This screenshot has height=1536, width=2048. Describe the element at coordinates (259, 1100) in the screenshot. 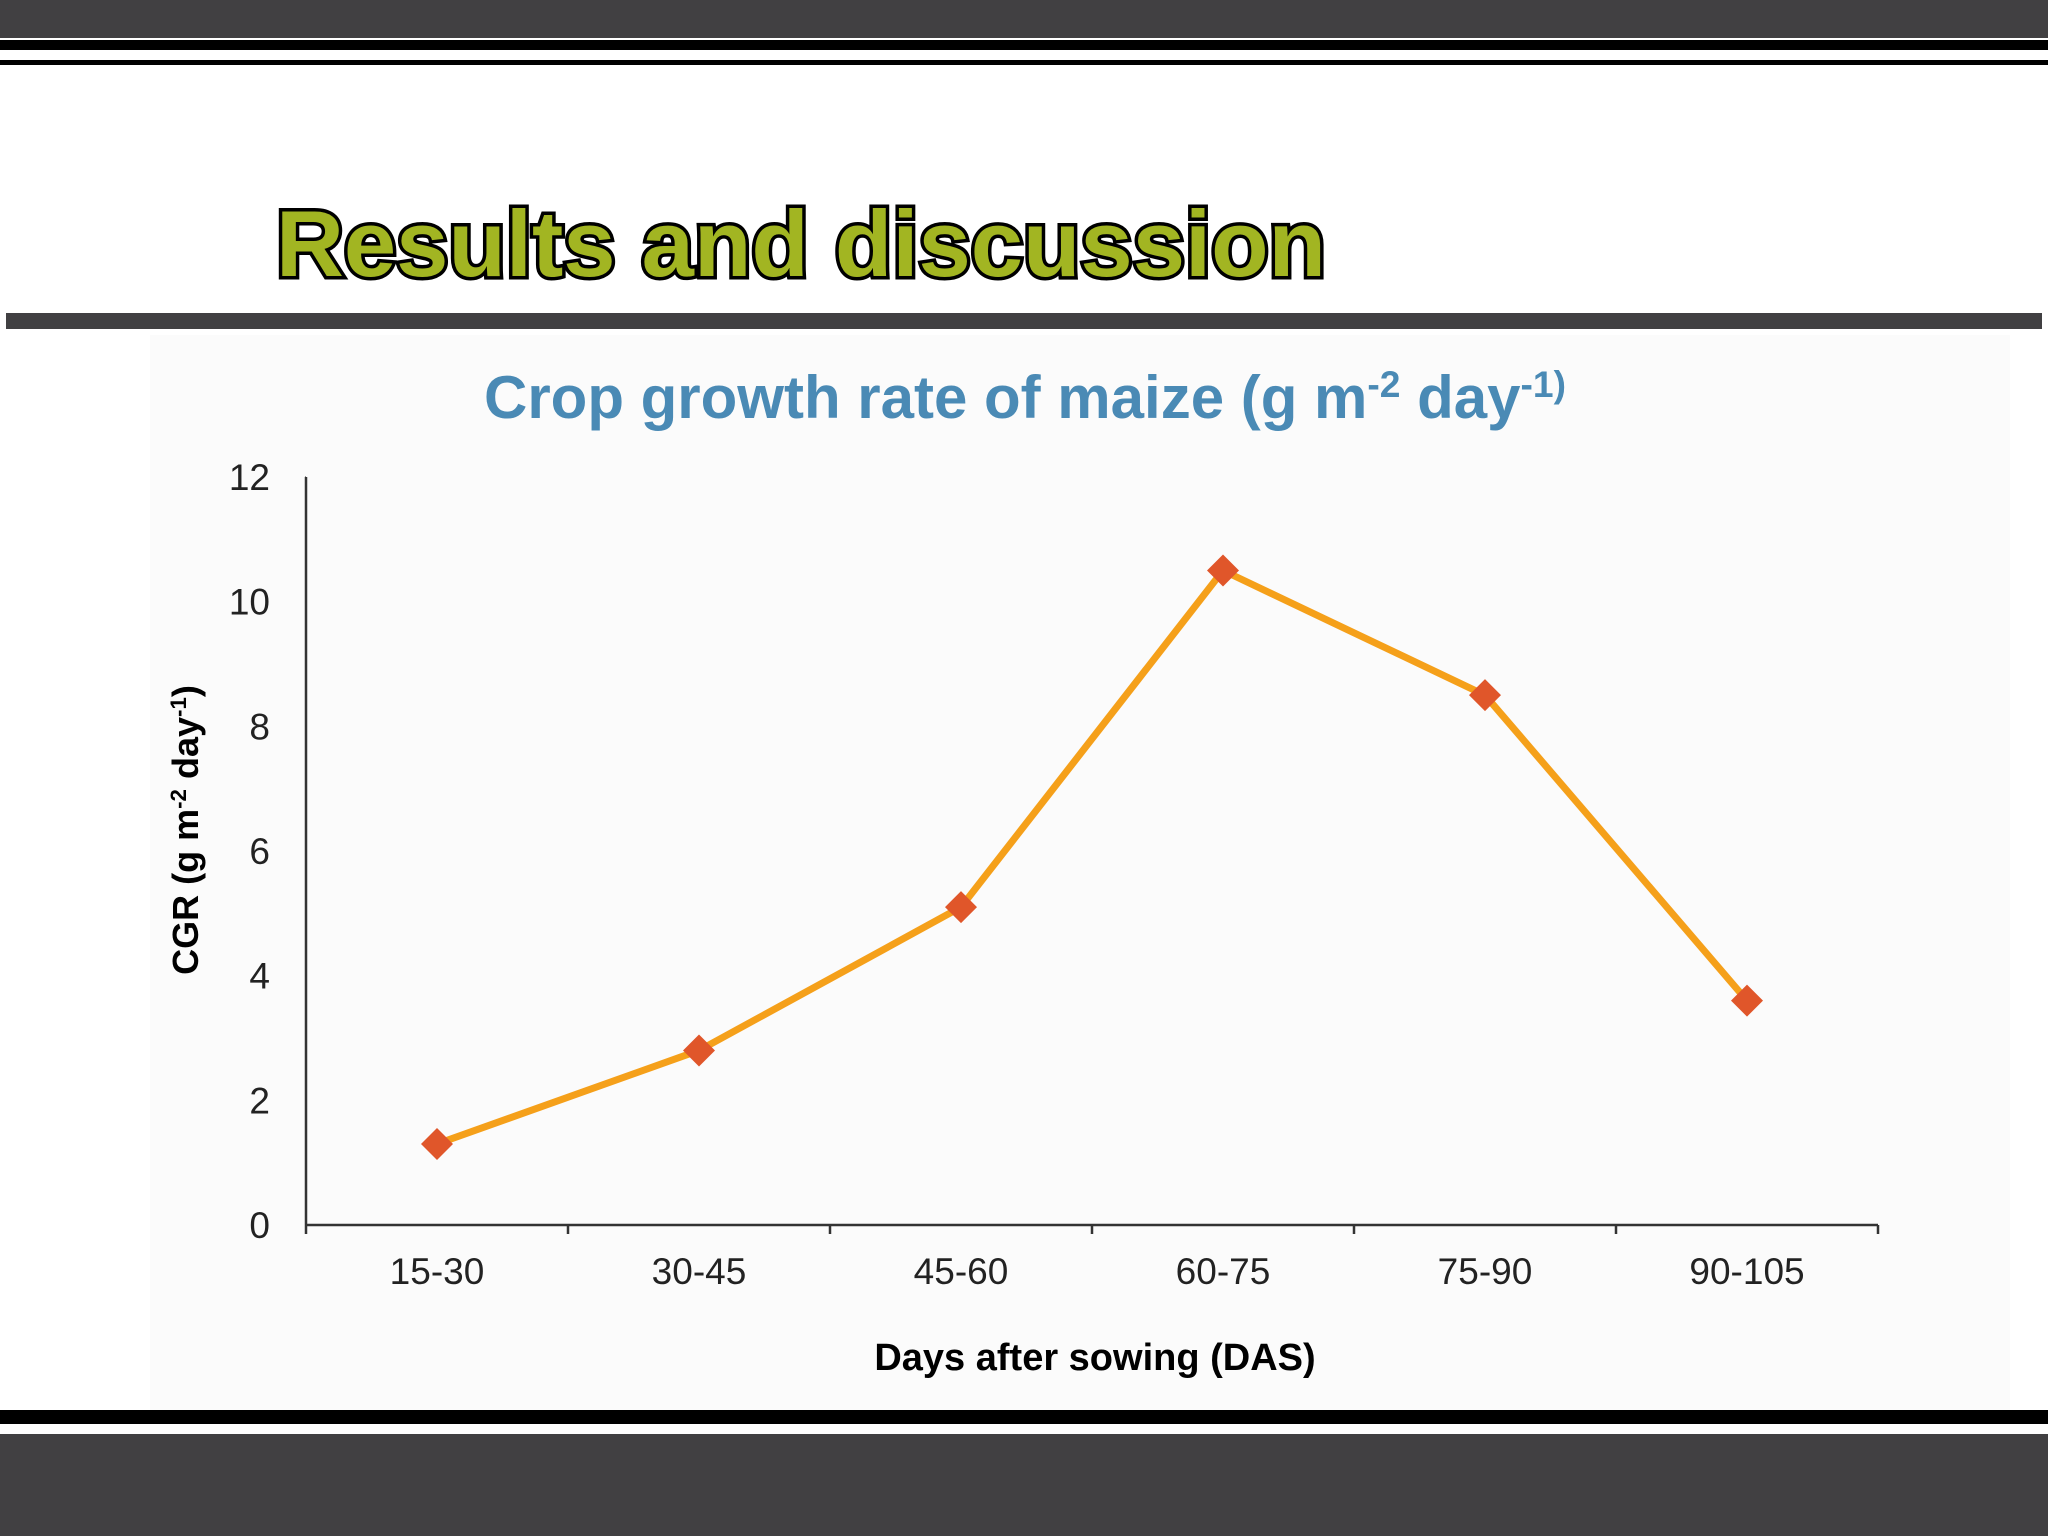

I see `y-tick-label: 2` at that location.